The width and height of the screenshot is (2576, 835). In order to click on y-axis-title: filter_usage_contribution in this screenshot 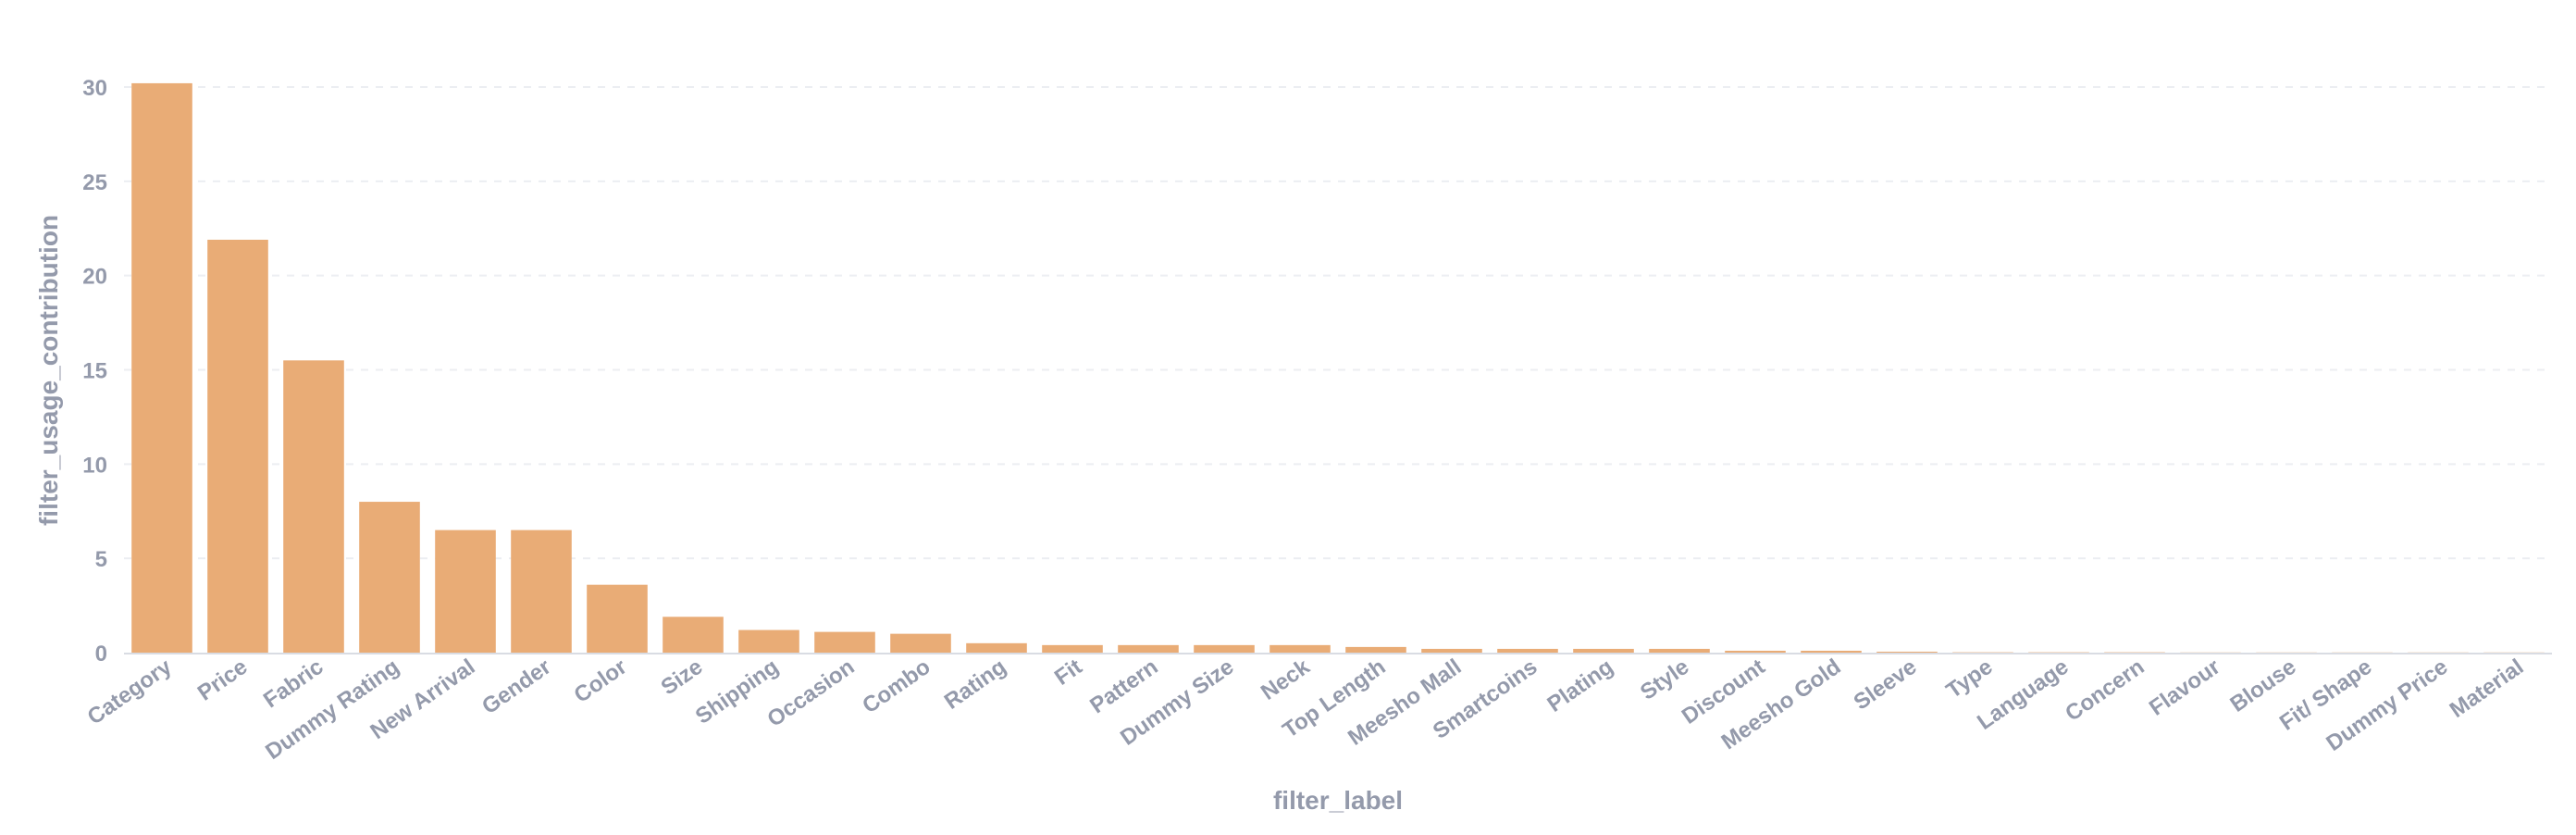, I will do `click(48, 370)`.